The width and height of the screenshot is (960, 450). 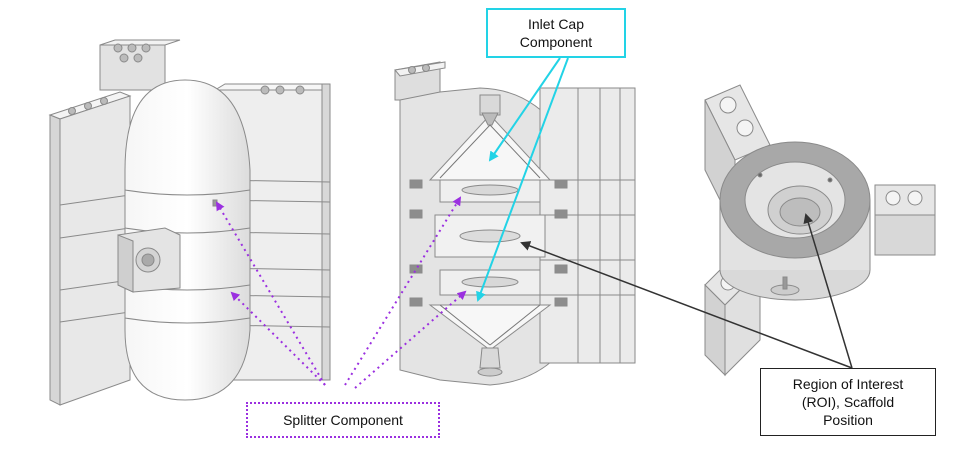 What do you see at coordinates (686, 305) in the screenshot?
I see `roi-arrow-sectioned` at bounding box center [686, 305].